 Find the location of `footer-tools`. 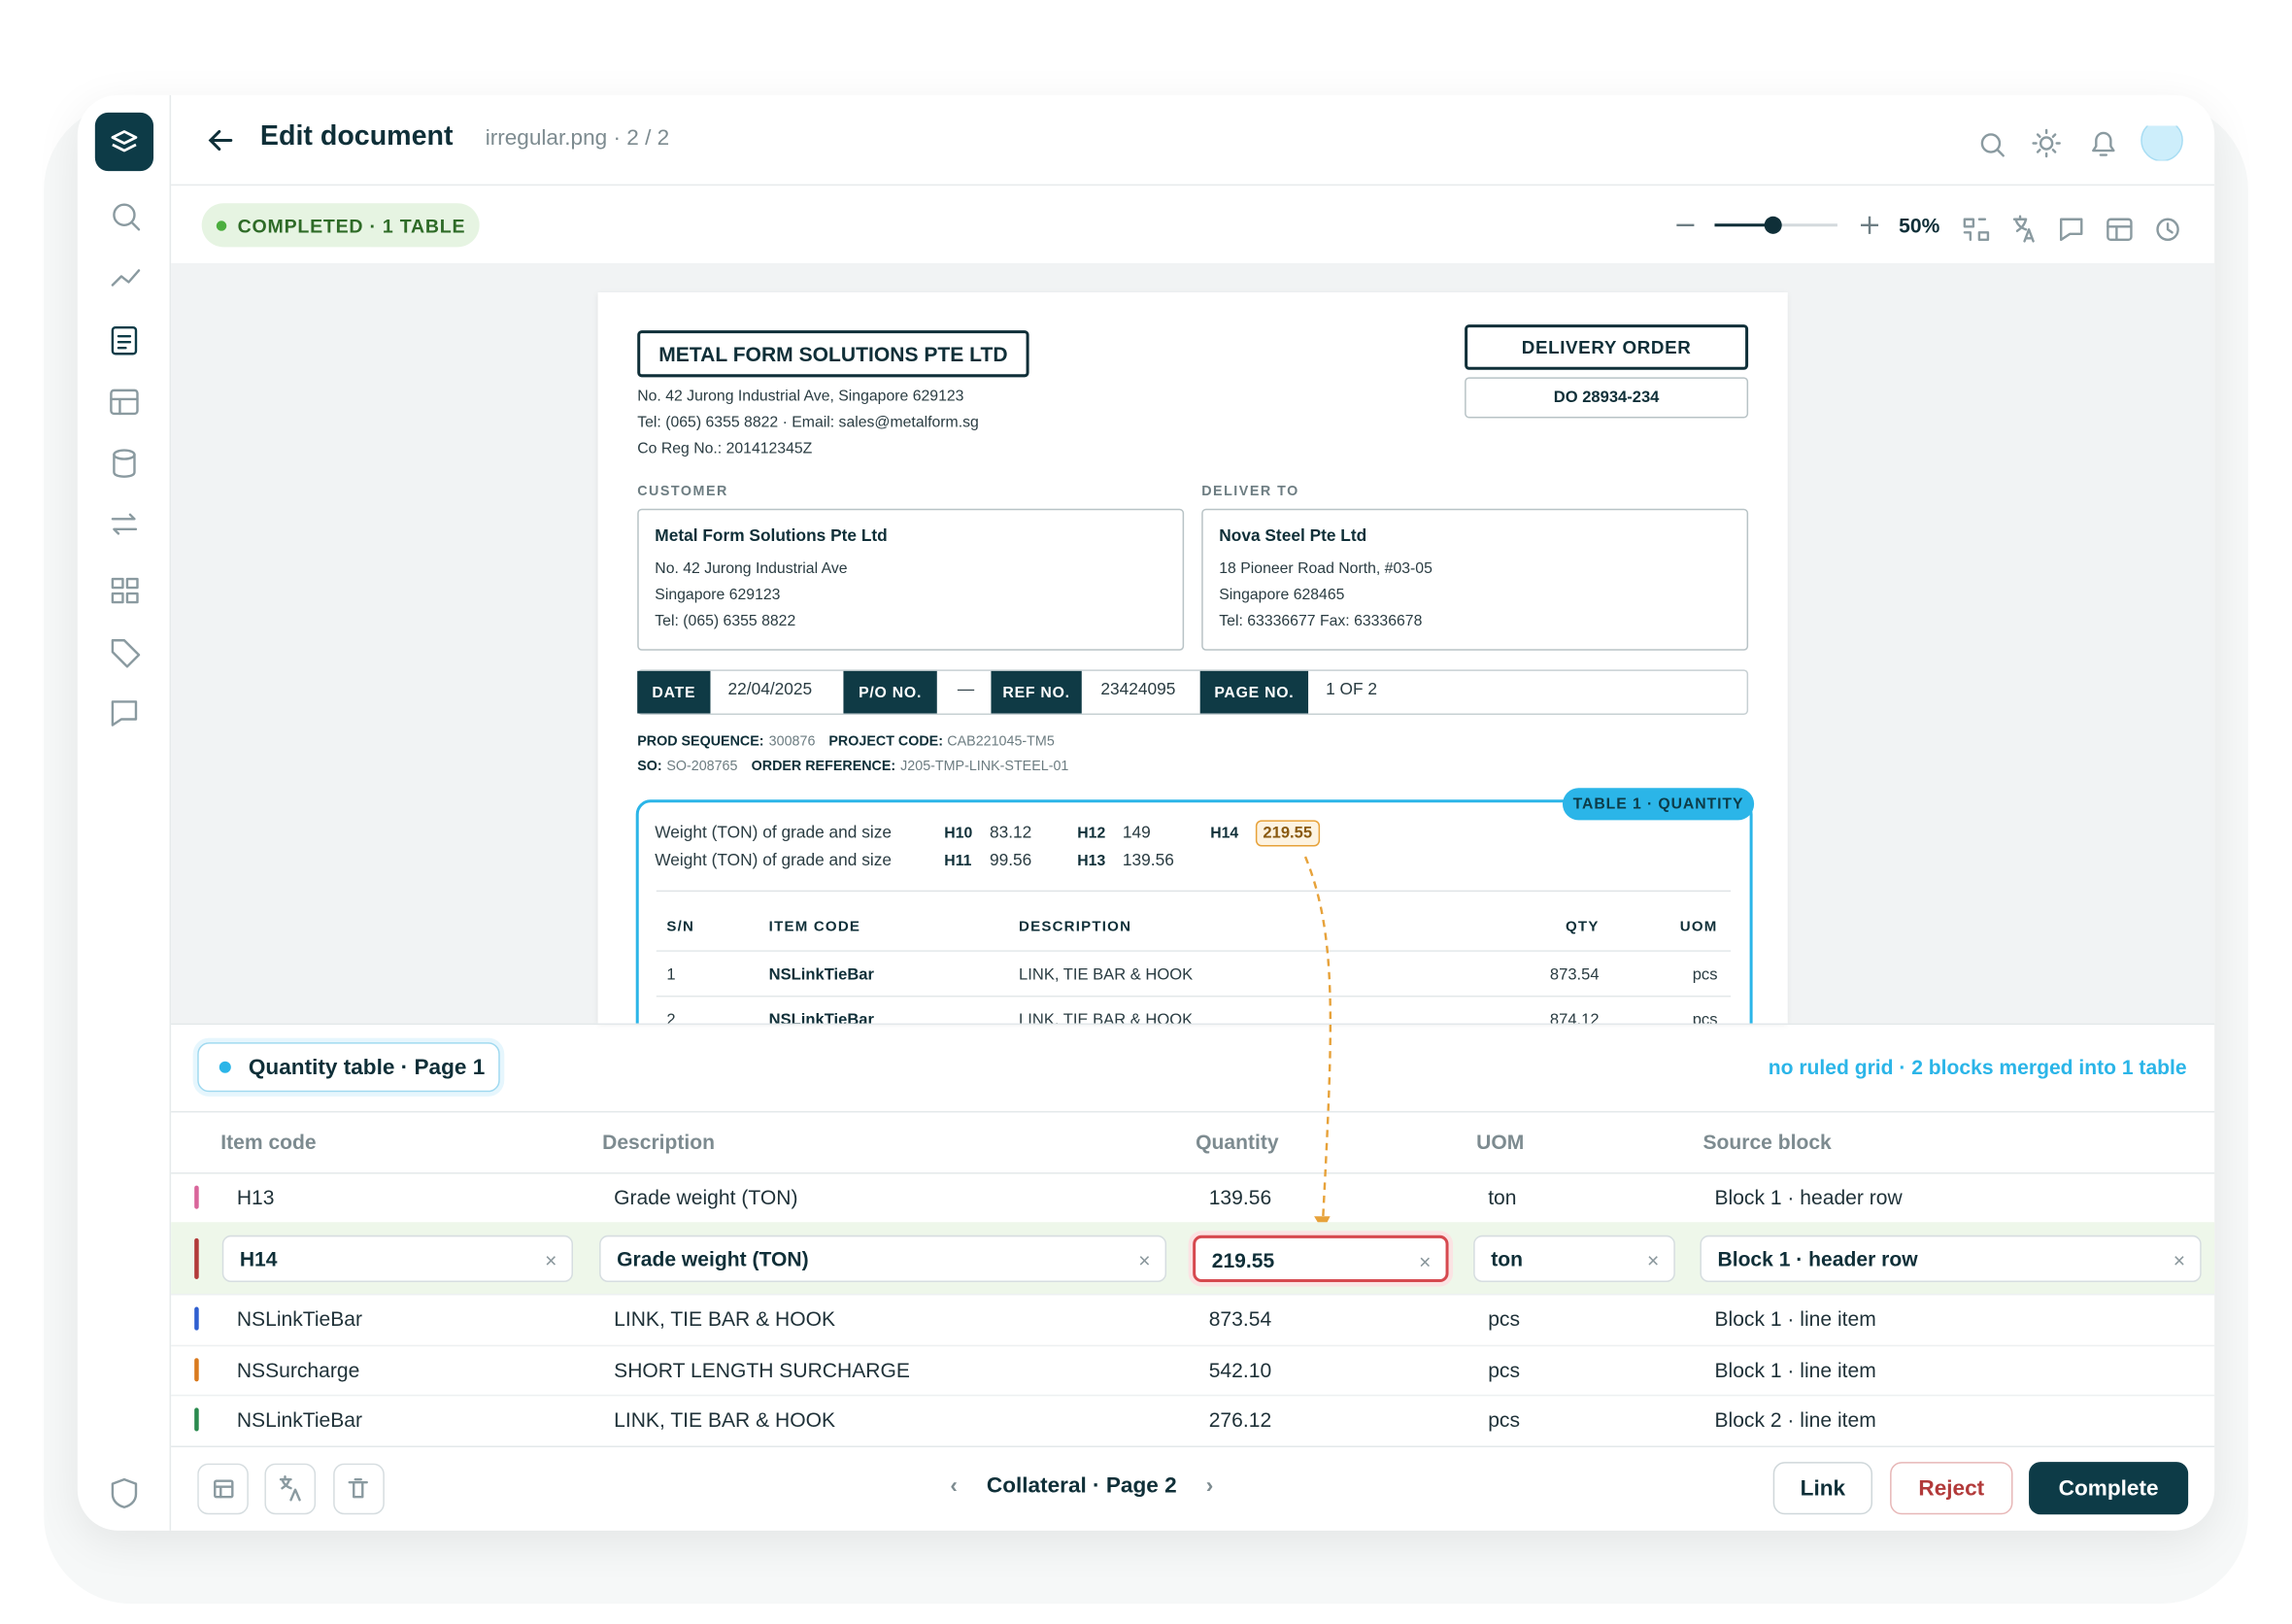

footer-tools is located at coordinates (292, 1489).